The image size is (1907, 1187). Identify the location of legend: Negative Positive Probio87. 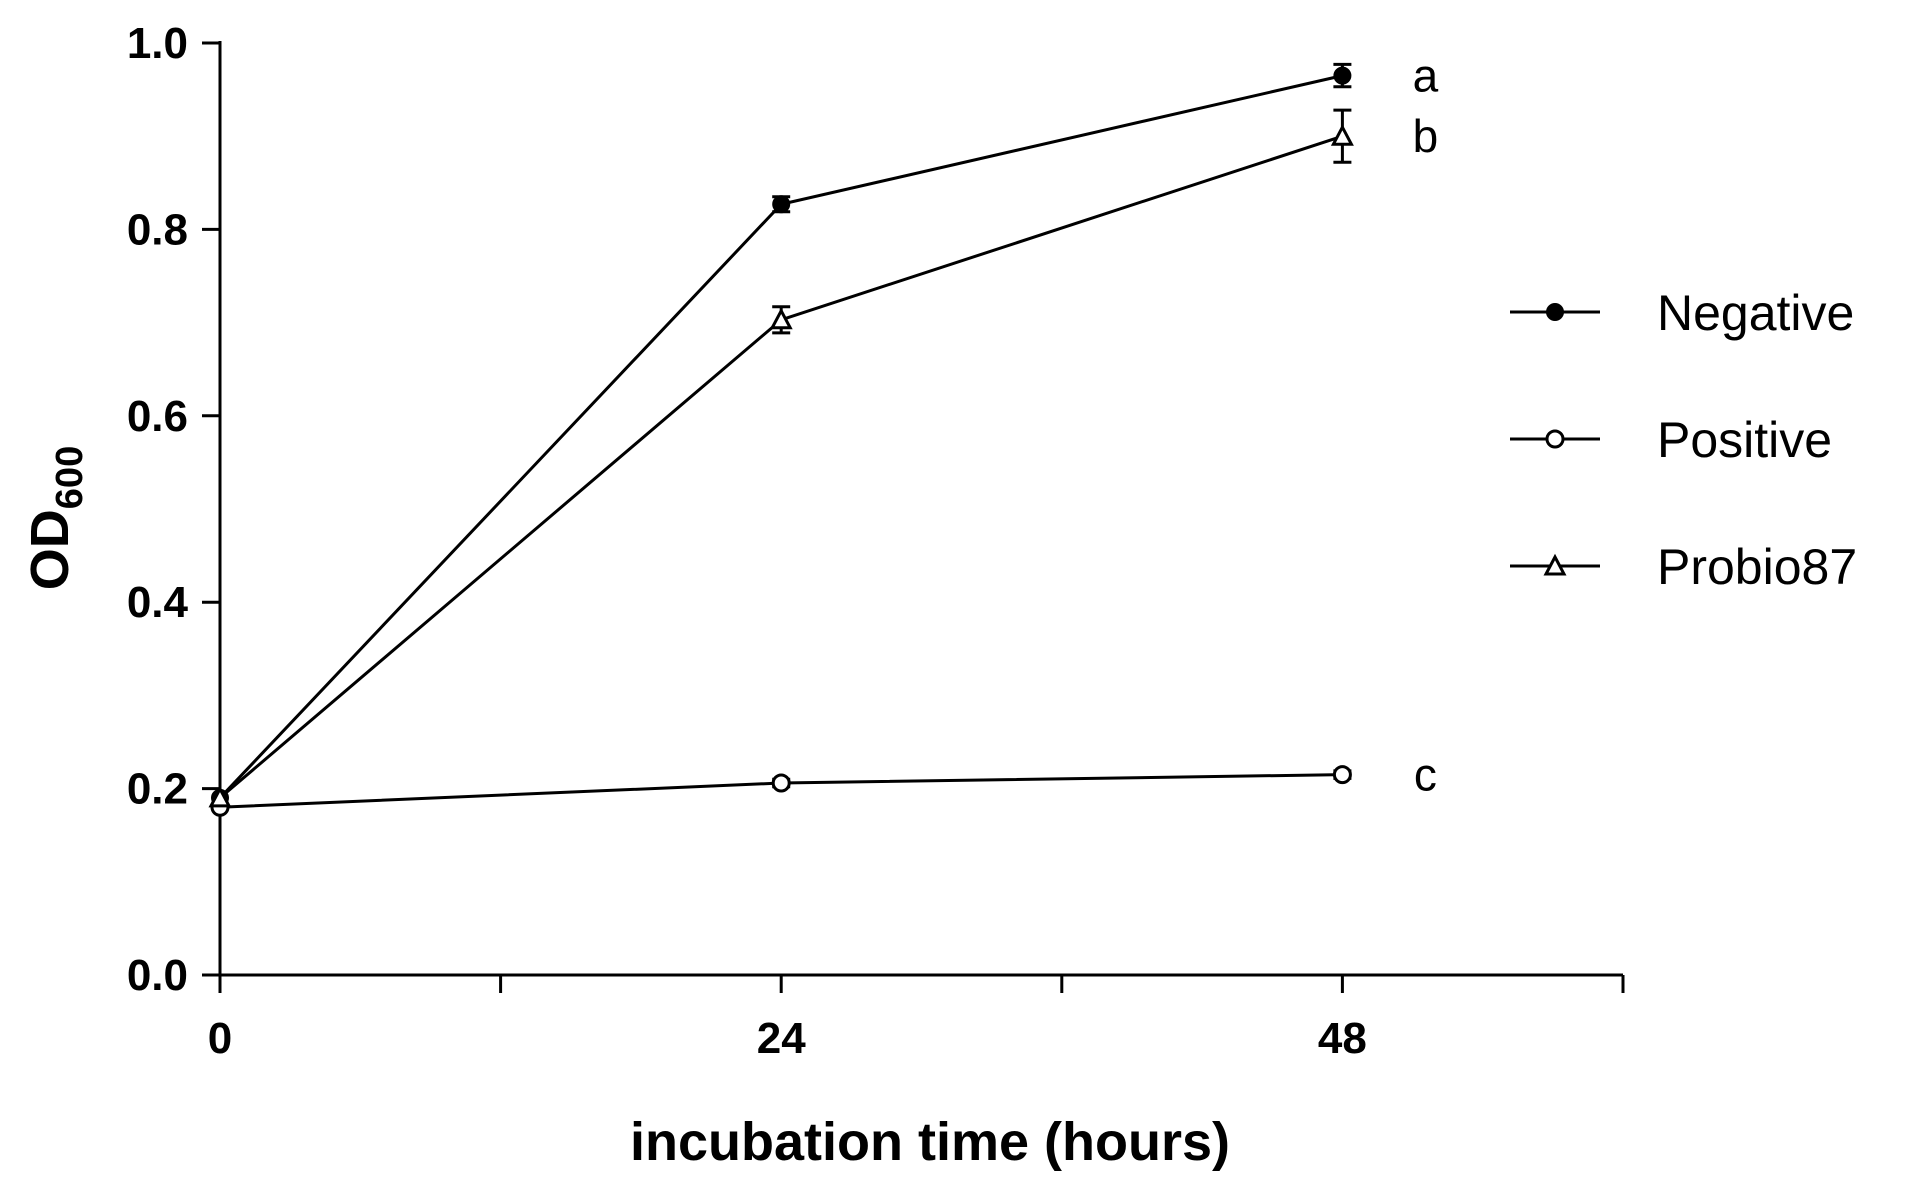
(1683, 440).